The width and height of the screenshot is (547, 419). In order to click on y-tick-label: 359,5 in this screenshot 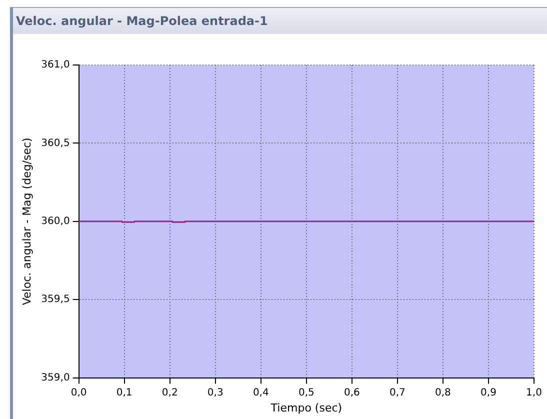, I will do `click(55, 300)`.